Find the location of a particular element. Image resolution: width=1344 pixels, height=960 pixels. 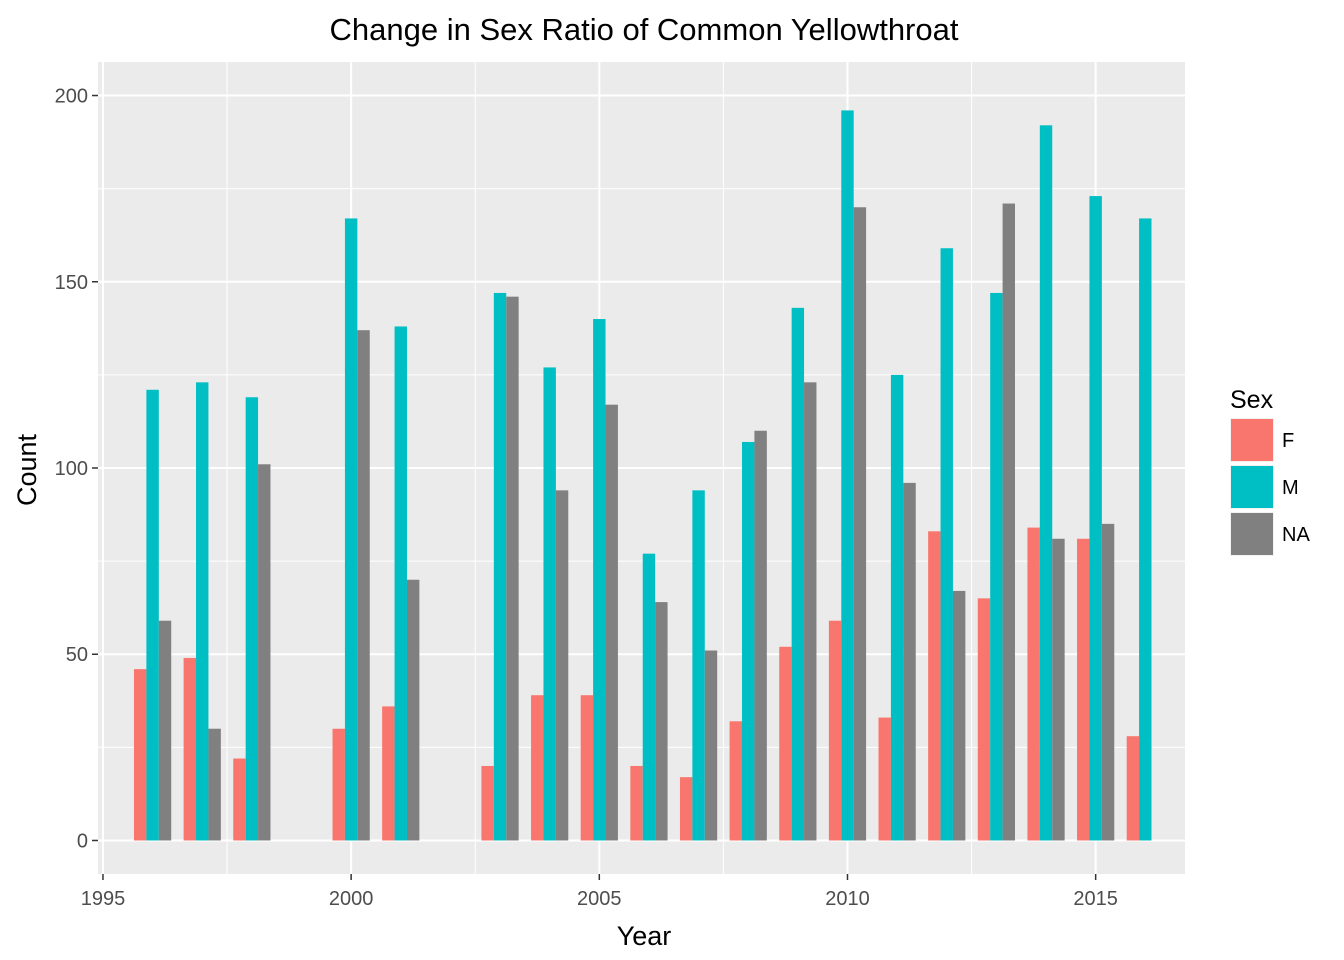

bar-NA-2007 is located at coordinates (711, 745).